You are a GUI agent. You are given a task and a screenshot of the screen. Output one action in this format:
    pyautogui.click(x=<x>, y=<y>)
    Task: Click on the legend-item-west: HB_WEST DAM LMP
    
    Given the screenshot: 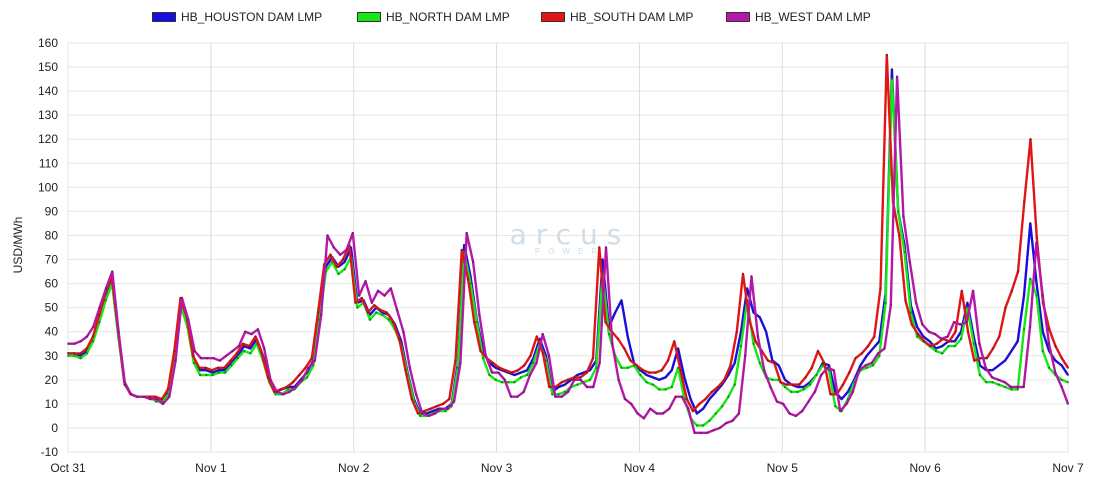 What is the action you would take?
    pyautogui.click(x=798, y=17)
    